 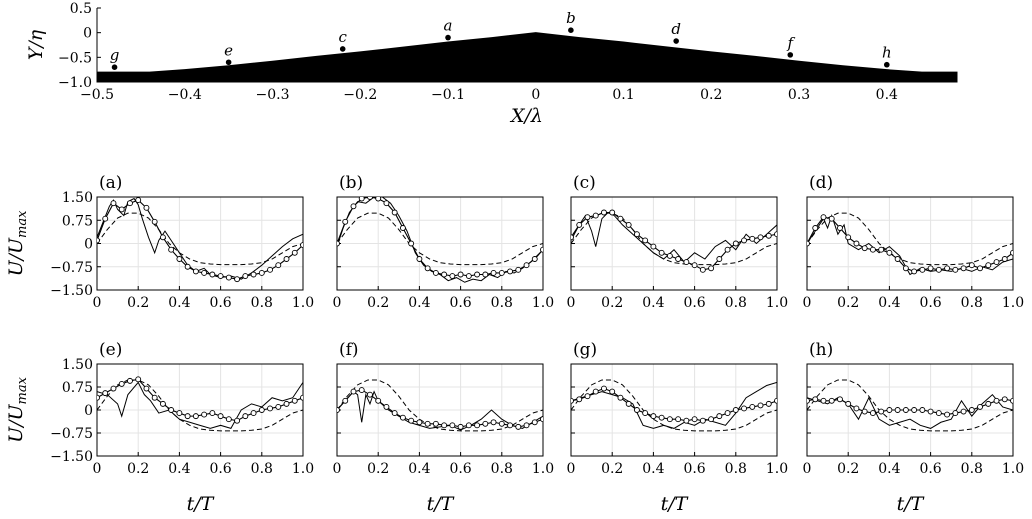 What do you see at coordinates (342, 49) in the screenshot?
I see `measurement-point-c` at bounding box center [342, 49].